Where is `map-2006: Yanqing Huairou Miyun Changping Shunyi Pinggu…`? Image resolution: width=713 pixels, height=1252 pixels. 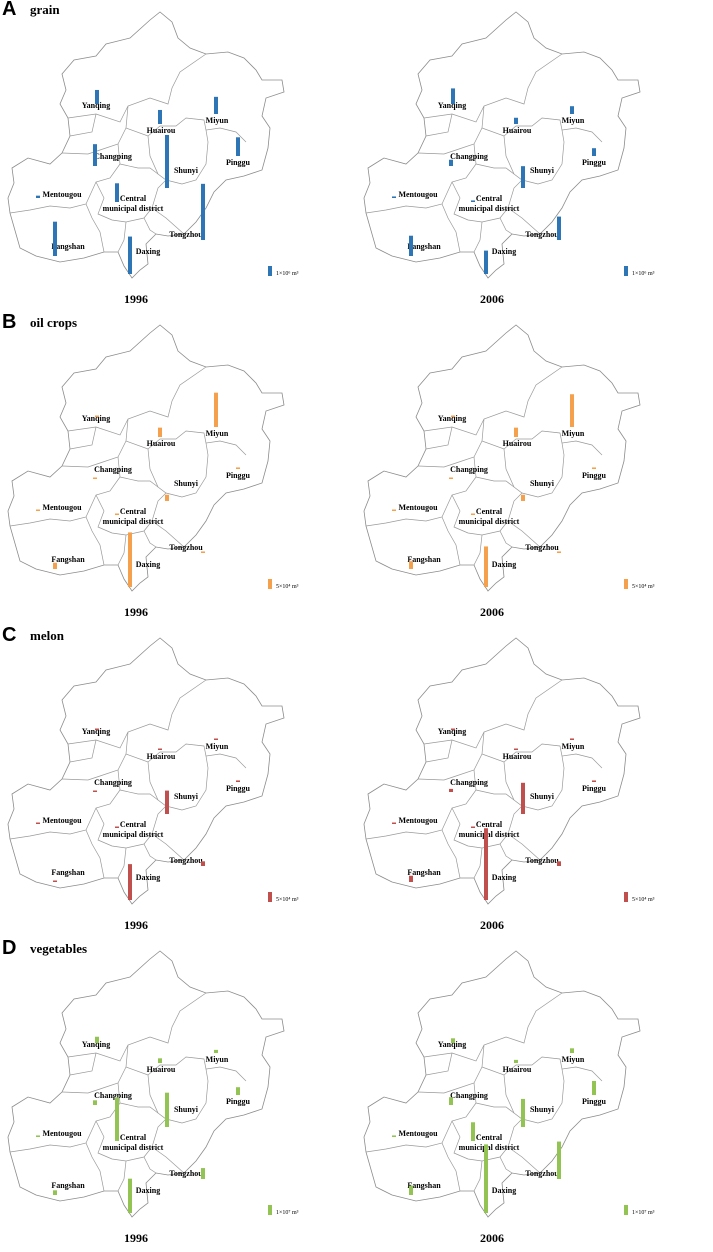
map-2006: Yanqing Huairou Miyun Changping Shunyi Pinggu… is located at coordinates (534, 782).